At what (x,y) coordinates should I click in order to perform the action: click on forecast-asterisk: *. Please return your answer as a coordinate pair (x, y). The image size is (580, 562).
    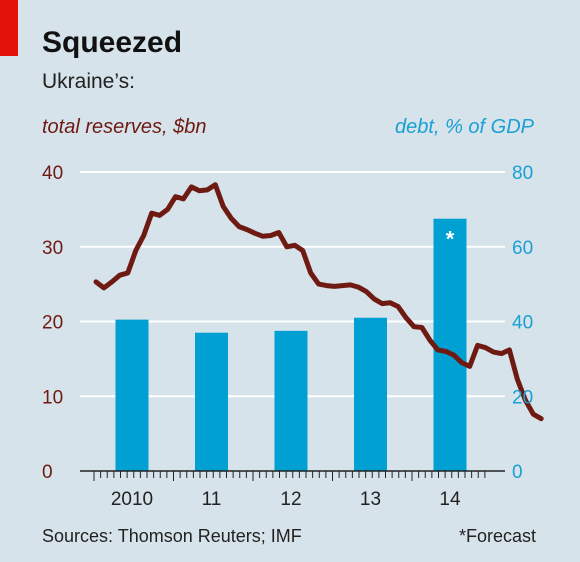
    Looking at the image, I should click on (450, 239).